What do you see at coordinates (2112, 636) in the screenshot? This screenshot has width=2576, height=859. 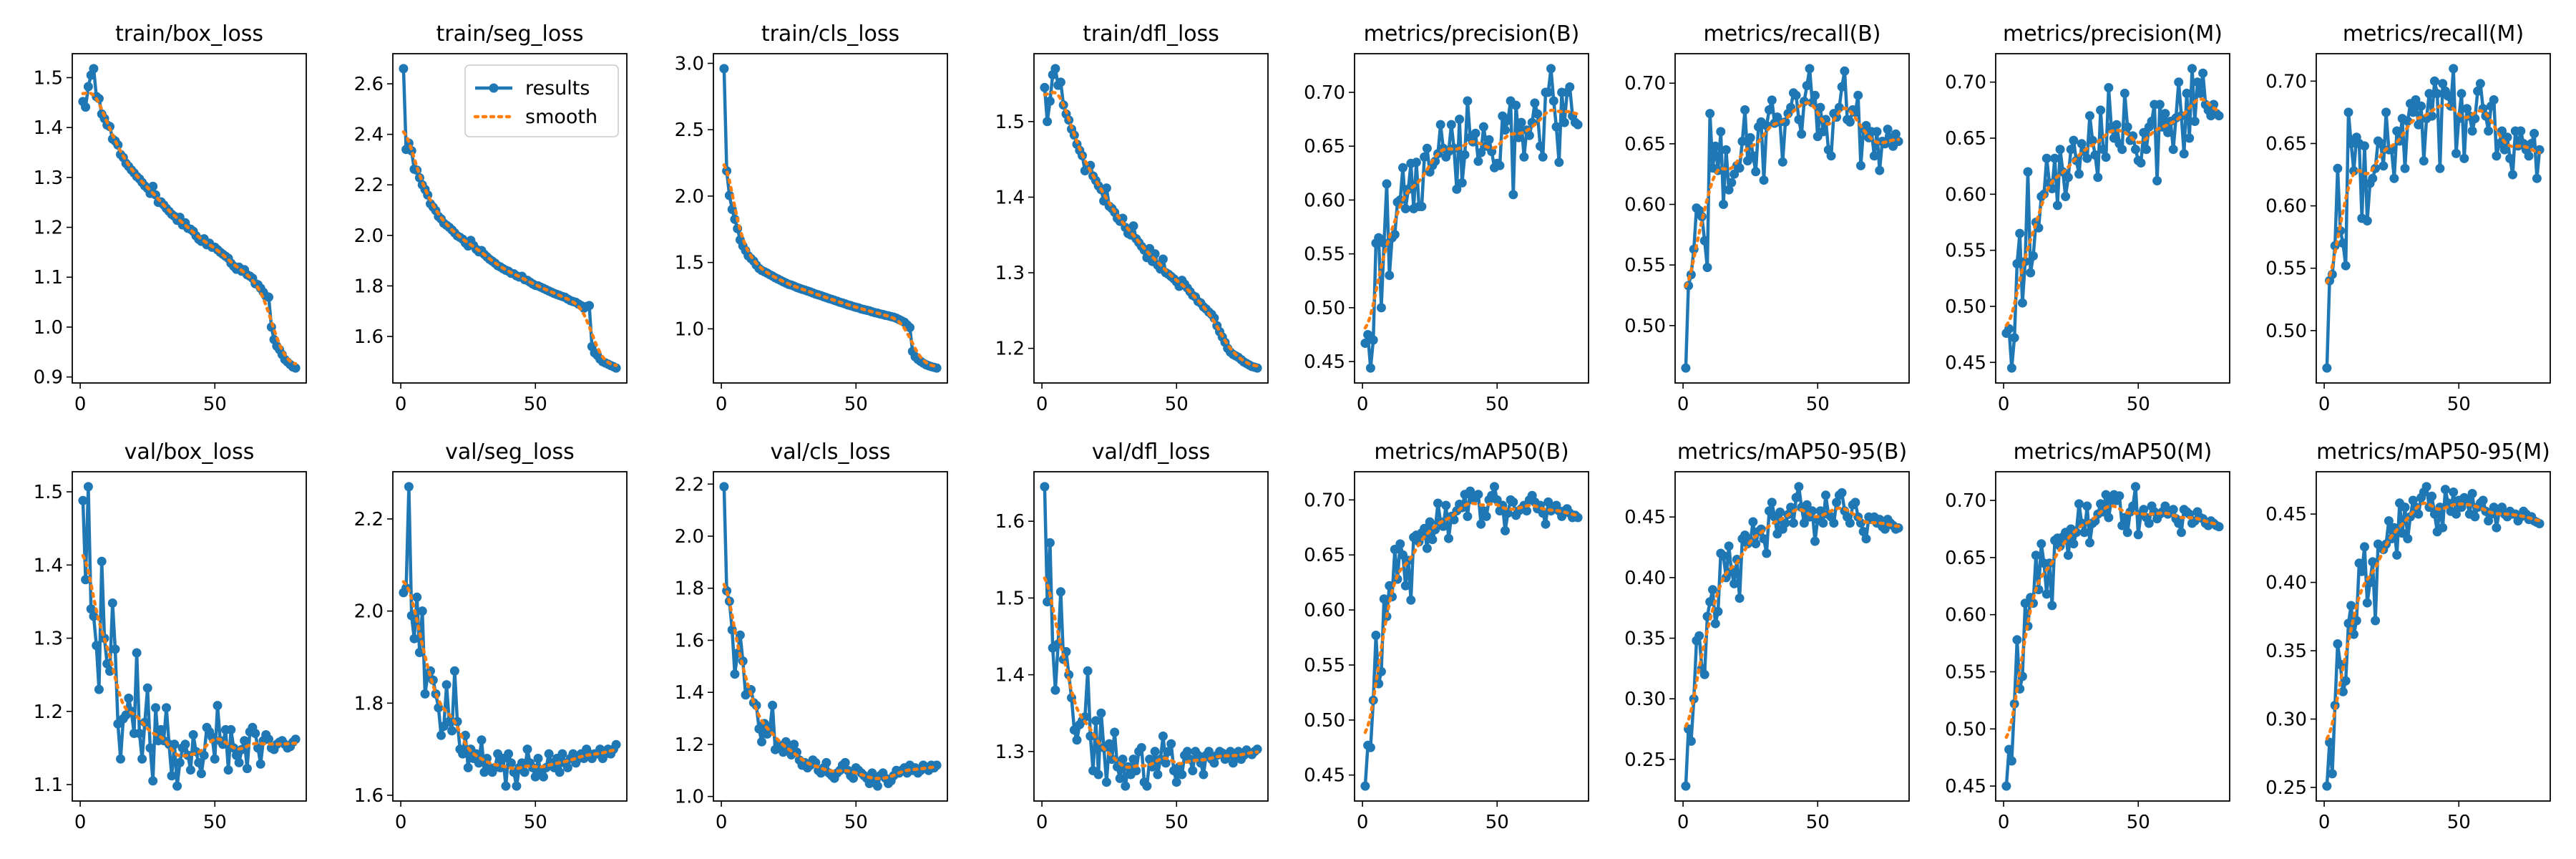 I see `results-series-line` at bounding box center [2112, 636].